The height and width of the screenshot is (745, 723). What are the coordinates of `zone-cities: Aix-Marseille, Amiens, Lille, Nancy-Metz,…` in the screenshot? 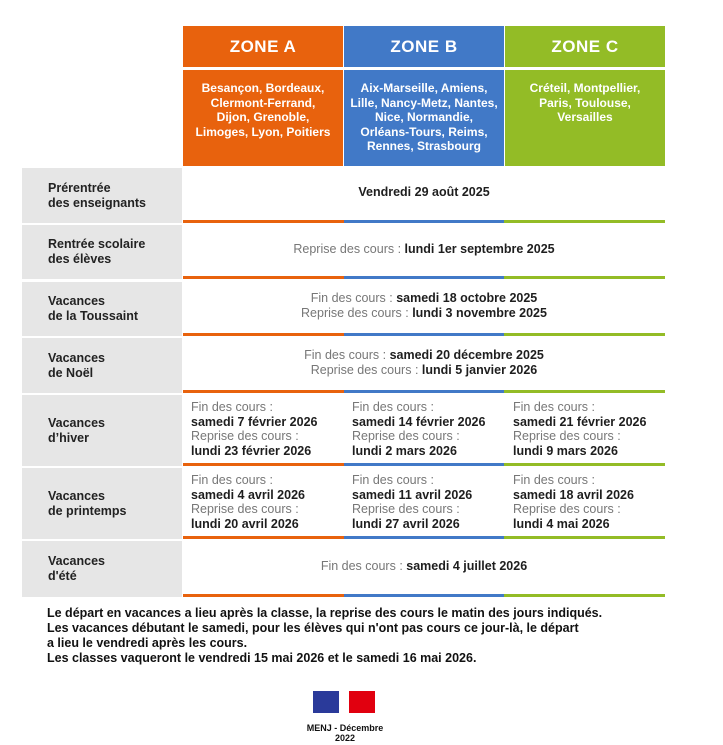 It's located at (424, 118).